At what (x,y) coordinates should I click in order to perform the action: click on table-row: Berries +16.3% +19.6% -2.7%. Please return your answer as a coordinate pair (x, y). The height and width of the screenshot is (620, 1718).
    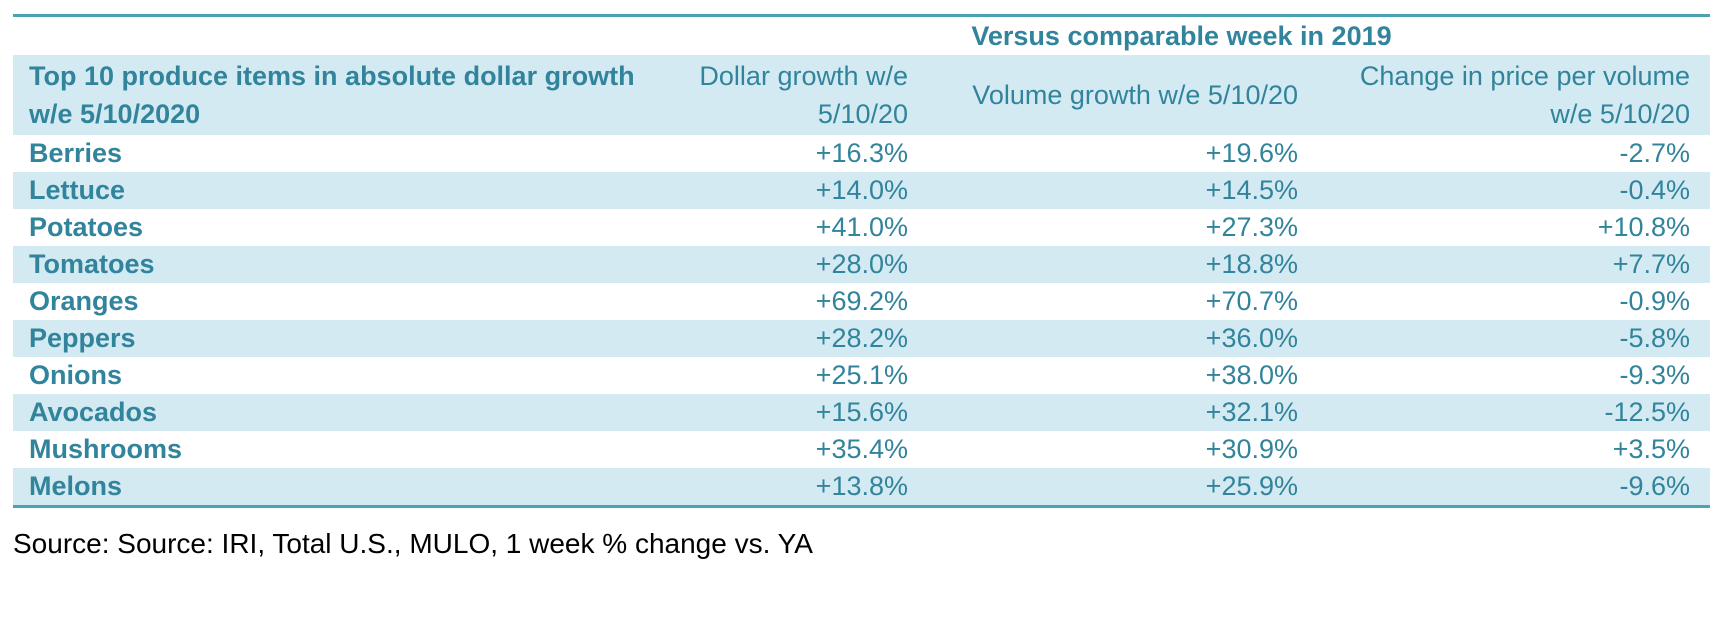
    Looking at the image, I should click on (862, 153).